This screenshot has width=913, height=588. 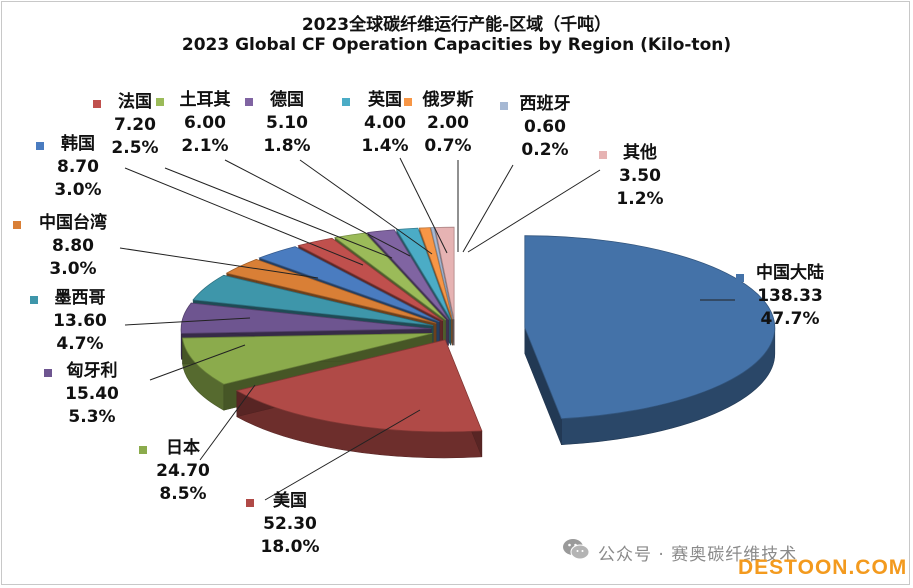 What do you see at coordinates (183, 447) in the screenshot?
I see `label-name-3: 日本` at bounding box center [183, 447].